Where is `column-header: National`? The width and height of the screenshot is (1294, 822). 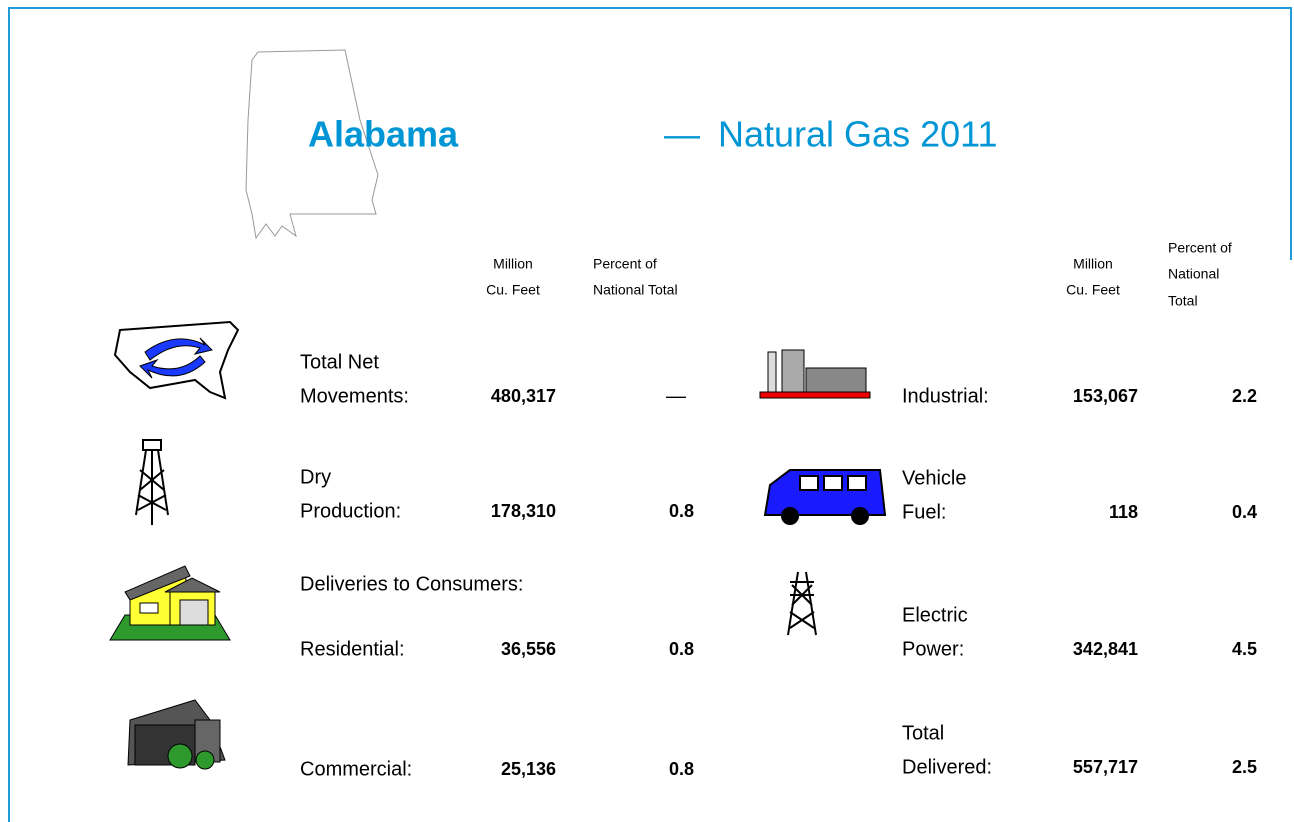
column-header: National is located at coordinates (1193, 274).